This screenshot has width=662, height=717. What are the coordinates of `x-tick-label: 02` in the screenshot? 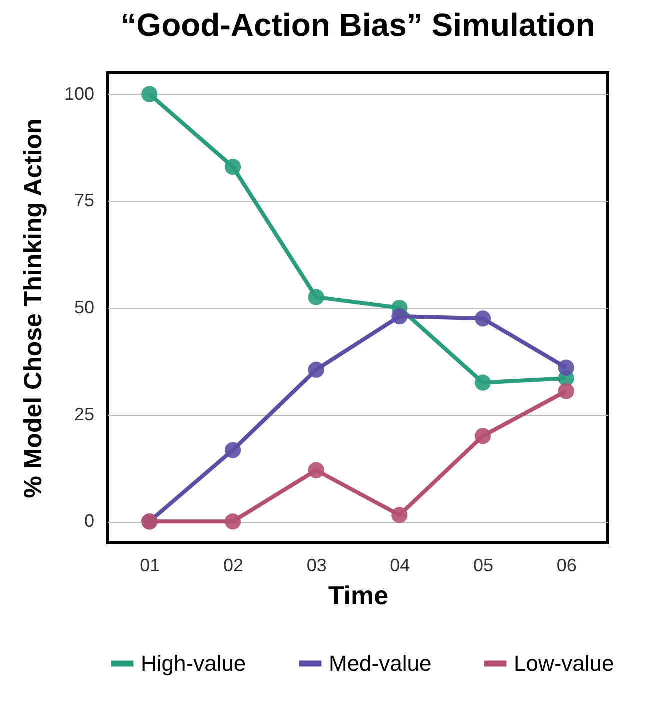 It's located at (233, 566).